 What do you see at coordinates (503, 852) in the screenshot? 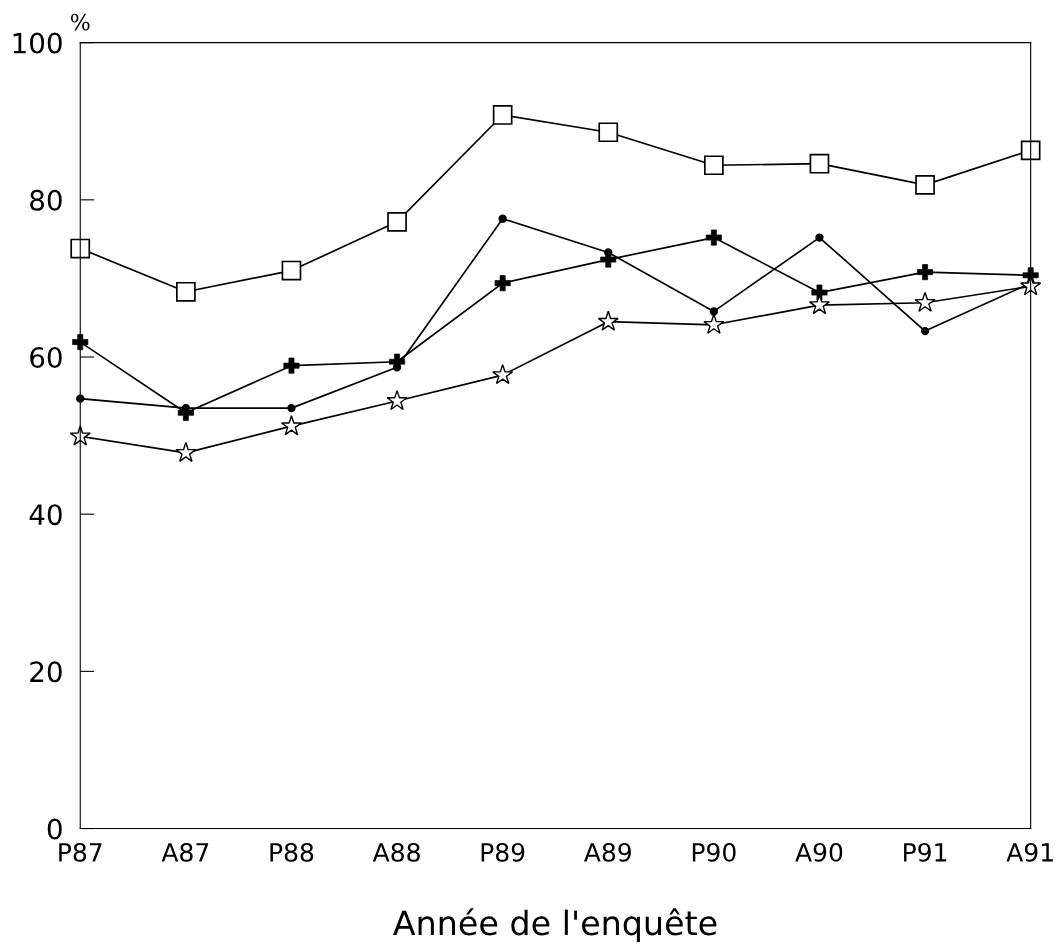
I see `x-tick-label: P89` at bounding box center [503, 852].